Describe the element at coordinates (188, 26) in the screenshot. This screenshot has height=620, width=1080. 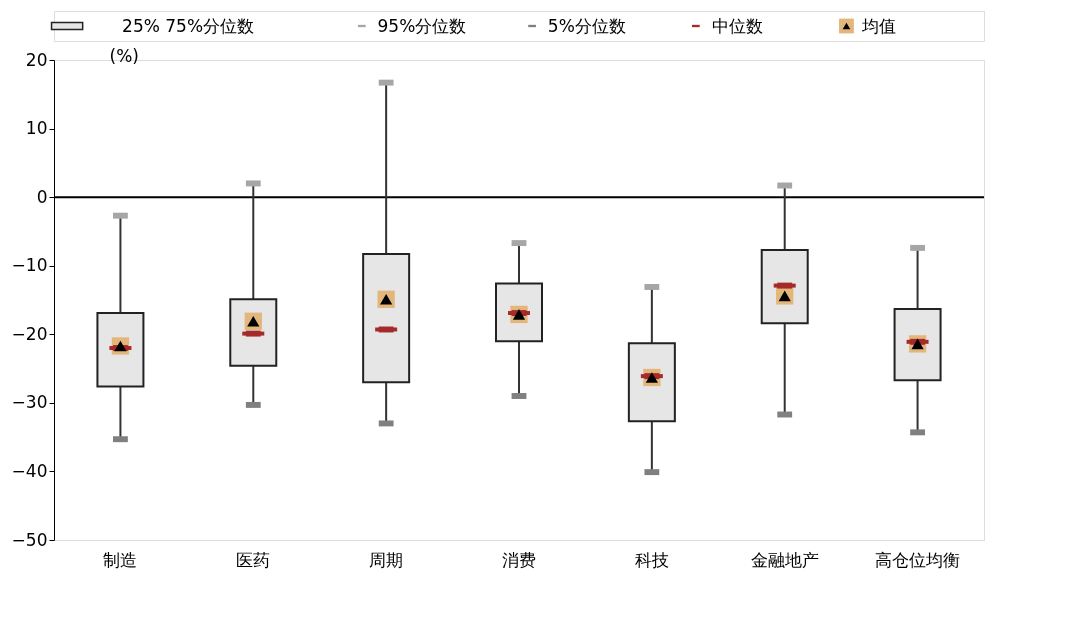
I see `legend-label: 25% 75%分位数` at that location.